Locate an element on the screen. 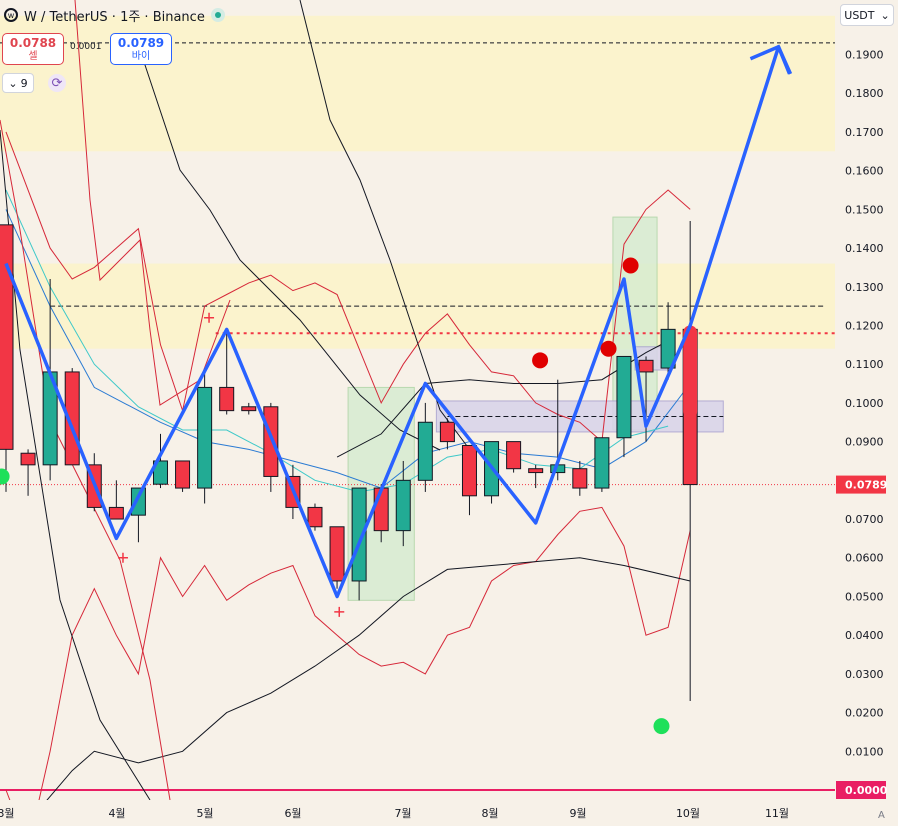 This screenshot has width=898, height=826. price-axis is located at coordinates (866, 413).